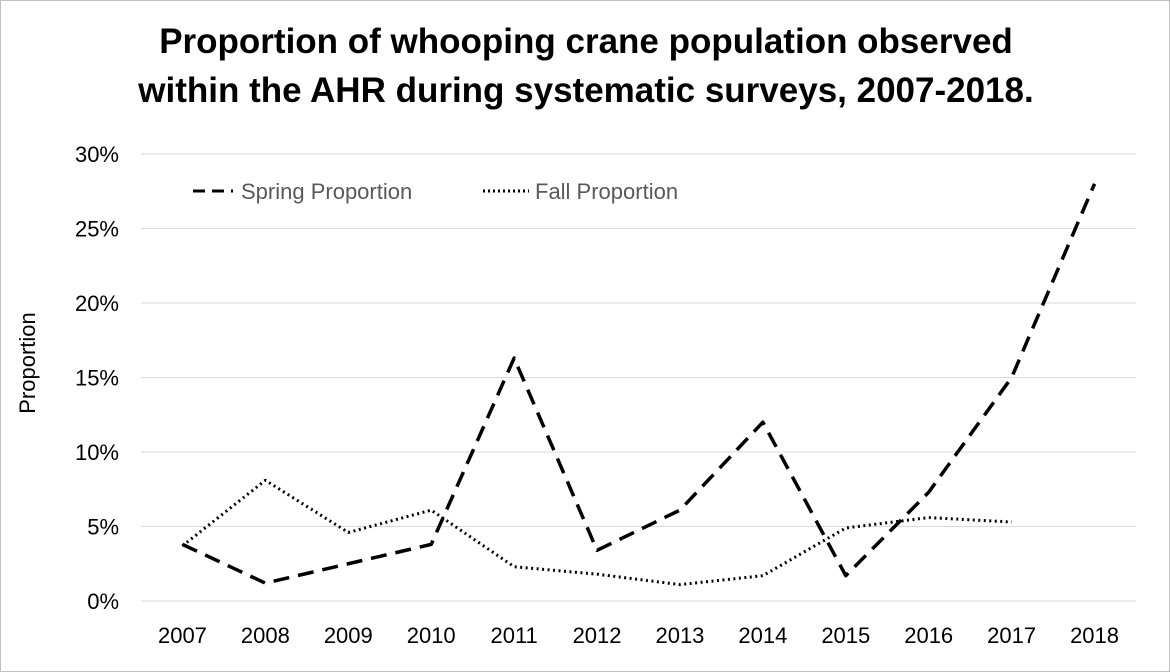 This screenshot has height=672, width=1170. What do you see at coordinates (762, 635) in the screenshot?
I see `x-tick-label: 2014` at bounding box center [762, 635].